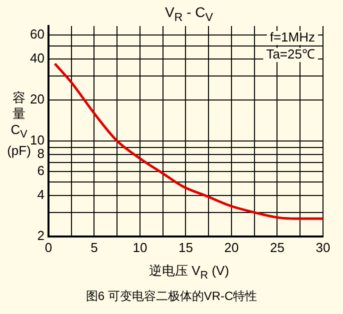 The image size is (343, 314). What do you see at coordinates (37, 34) in the screenshot?
I see `y-tick-label: 60` at bounding box center [37, 34].